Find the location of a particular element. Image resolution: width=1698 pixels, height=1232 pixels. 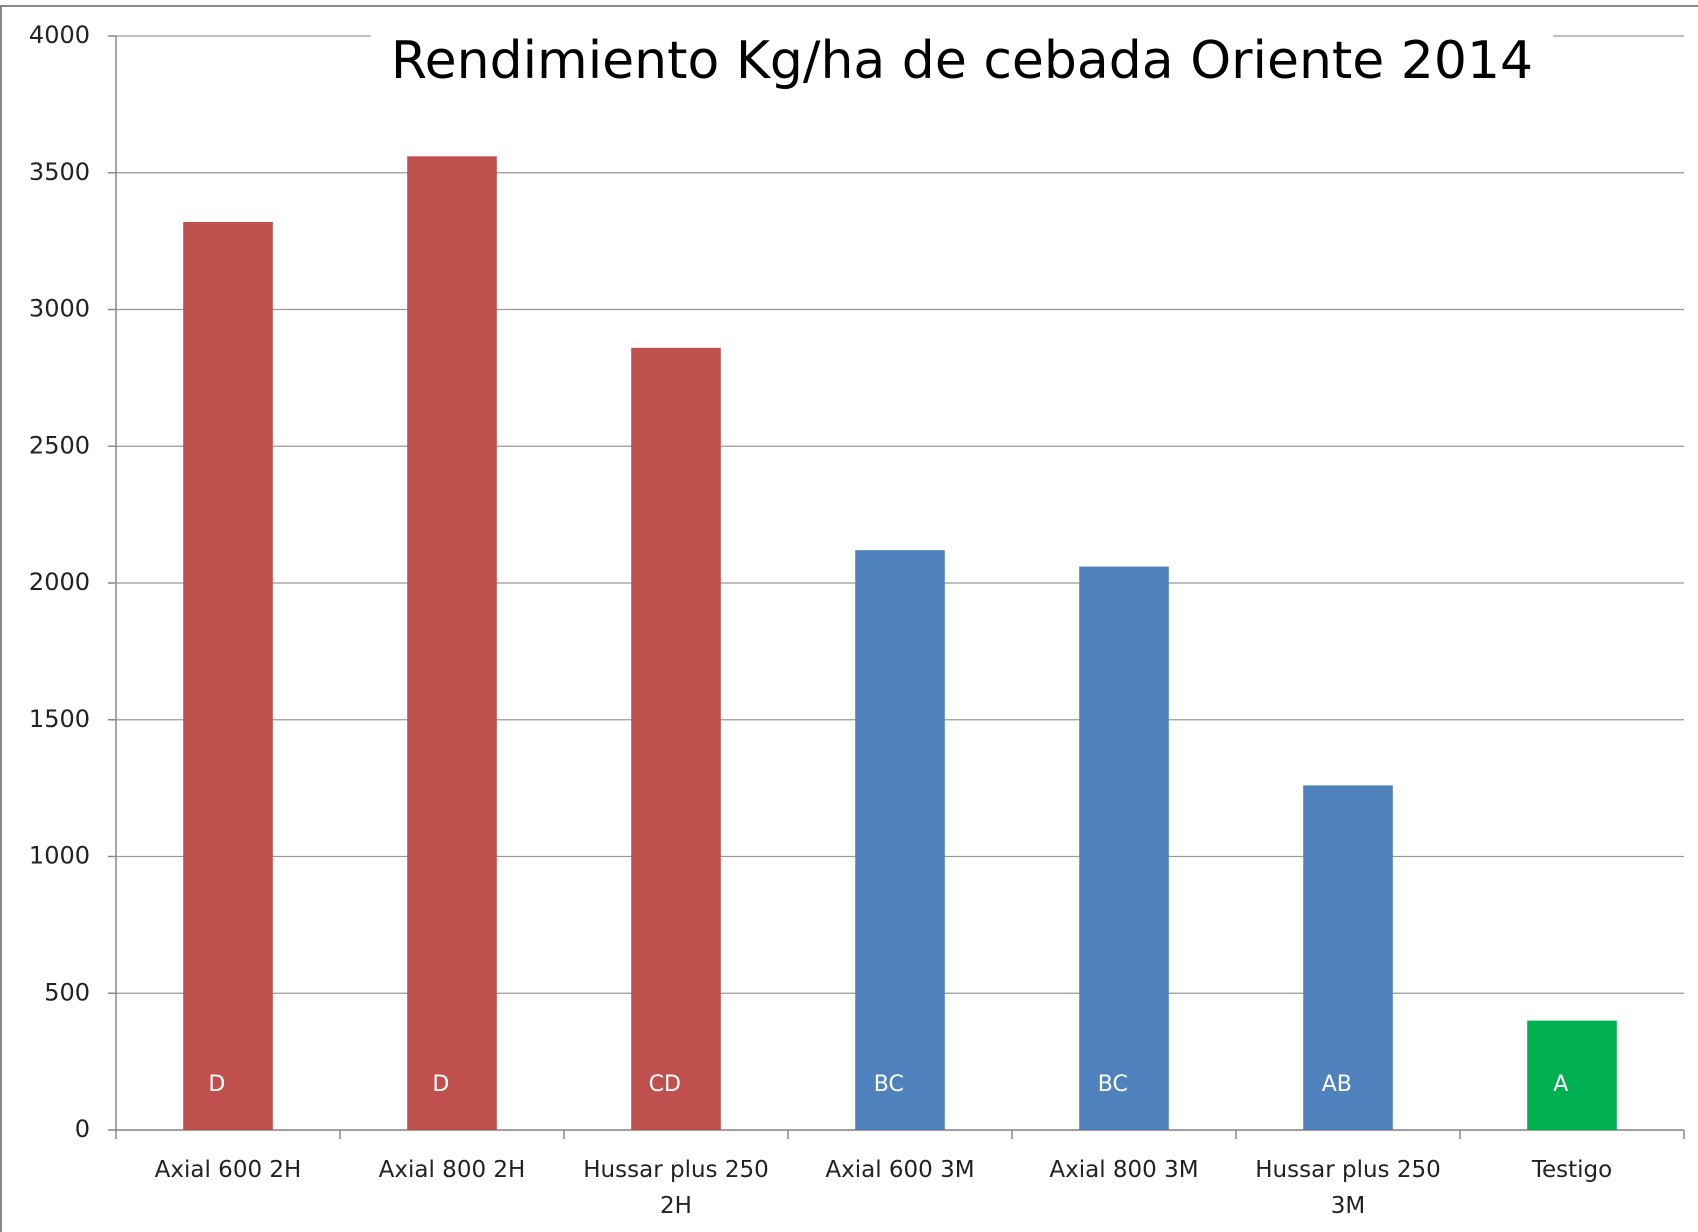

x-tick-label: Axial 800 3M is located at coordinates (1124, 1170).